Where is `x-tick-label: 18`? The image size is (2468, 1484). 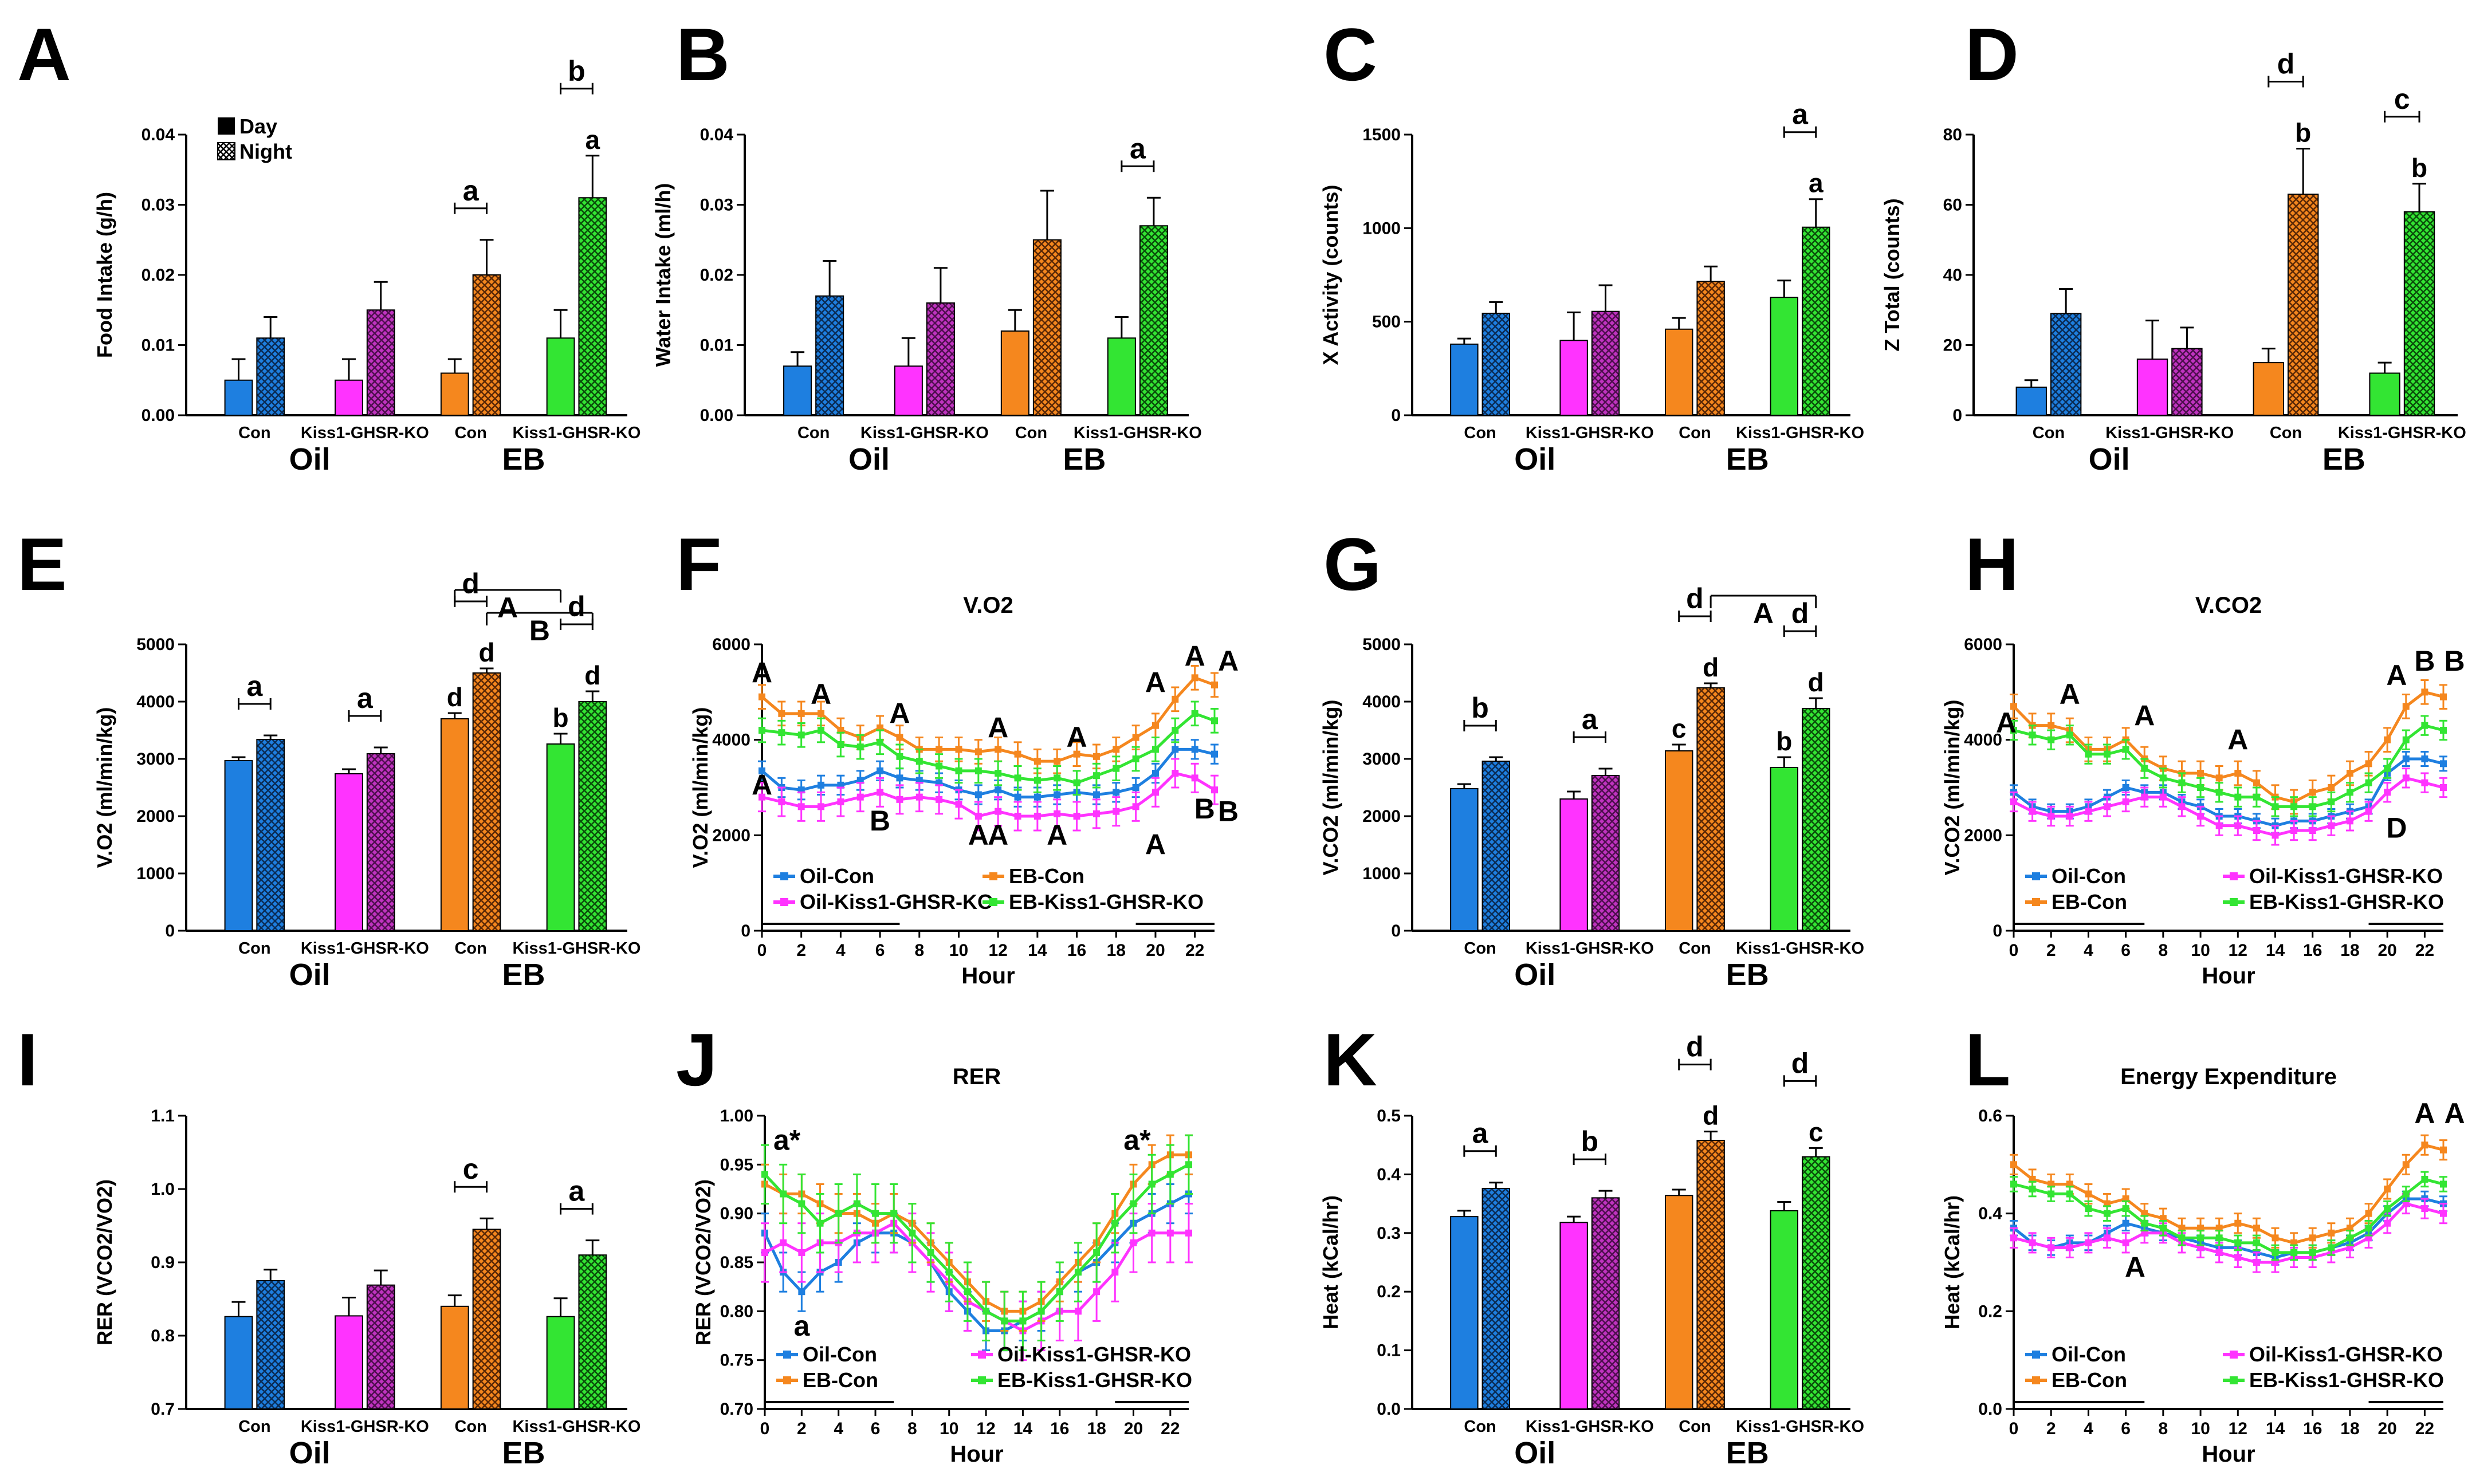
x-tick-label: 18 is located at coordinates (1116, 951).